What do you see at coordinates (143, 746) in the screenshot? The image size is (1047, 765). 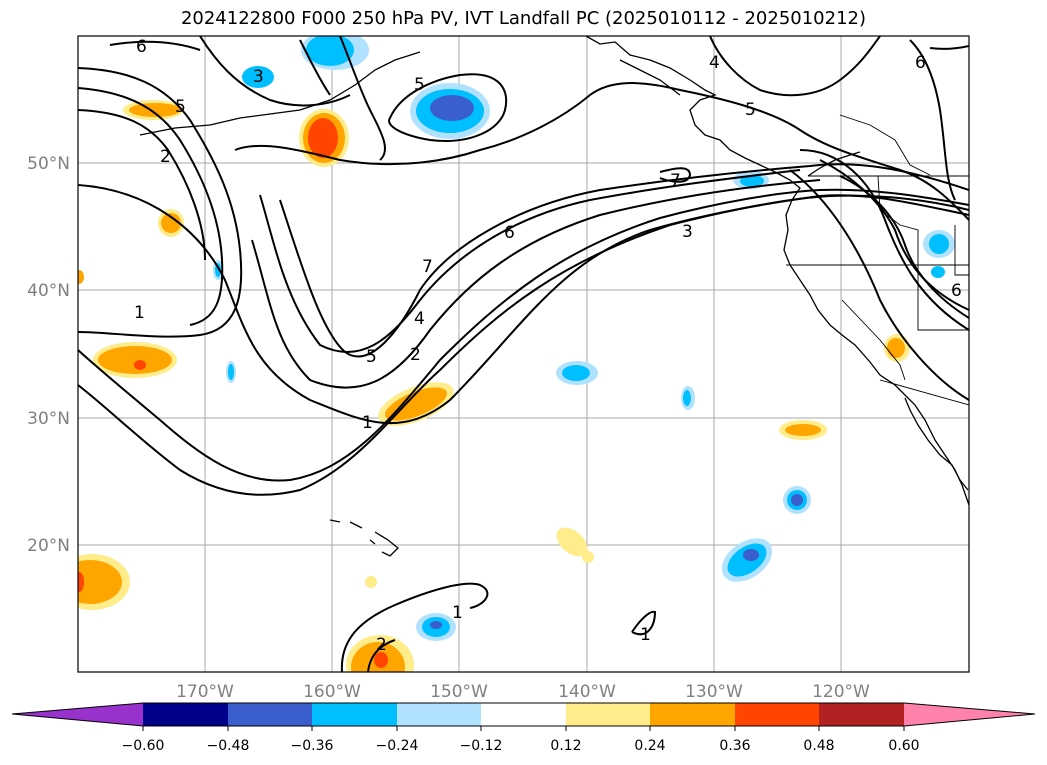 I see `colorbar-label: −0.60` at bounding box center [143, 746].